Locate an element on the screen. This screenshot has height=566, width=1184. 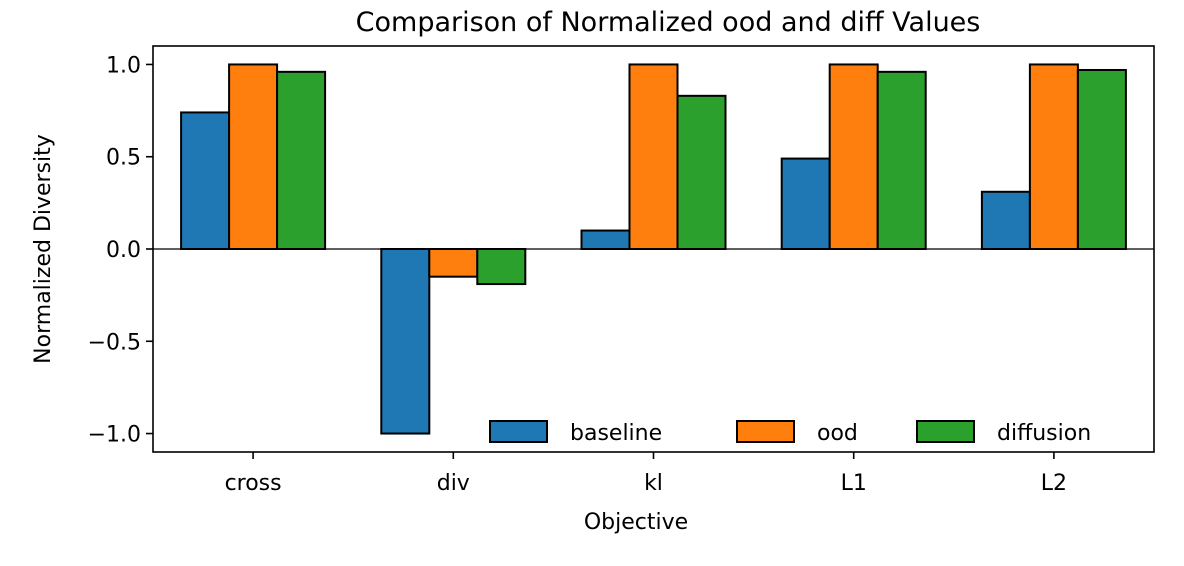
y-tick-label: 0.0 is located at coordinates (123, 250).